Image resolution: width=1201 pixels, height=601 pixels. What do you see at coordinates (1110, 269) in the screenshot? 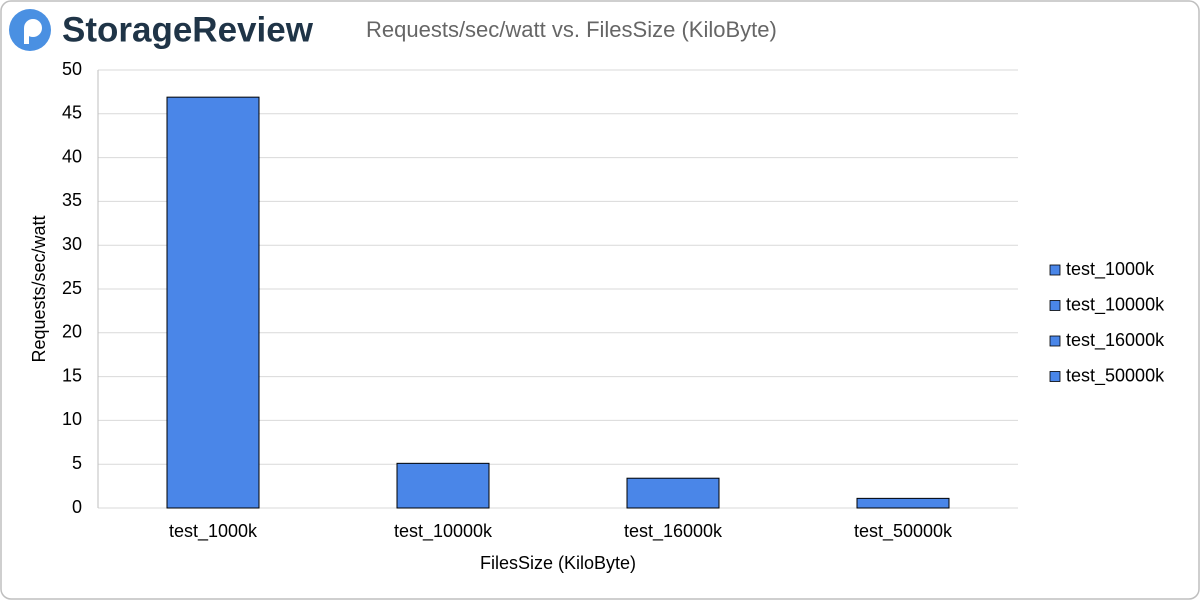
I see `legend-label: test_1000k` at bounding box center [1110, 269].